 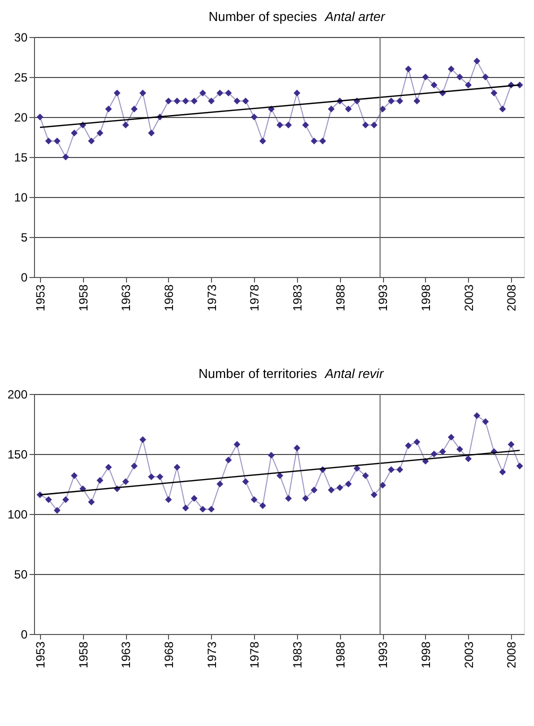 I want to click on chart-subtitle: Antal arter, so click(x=355, y=16).